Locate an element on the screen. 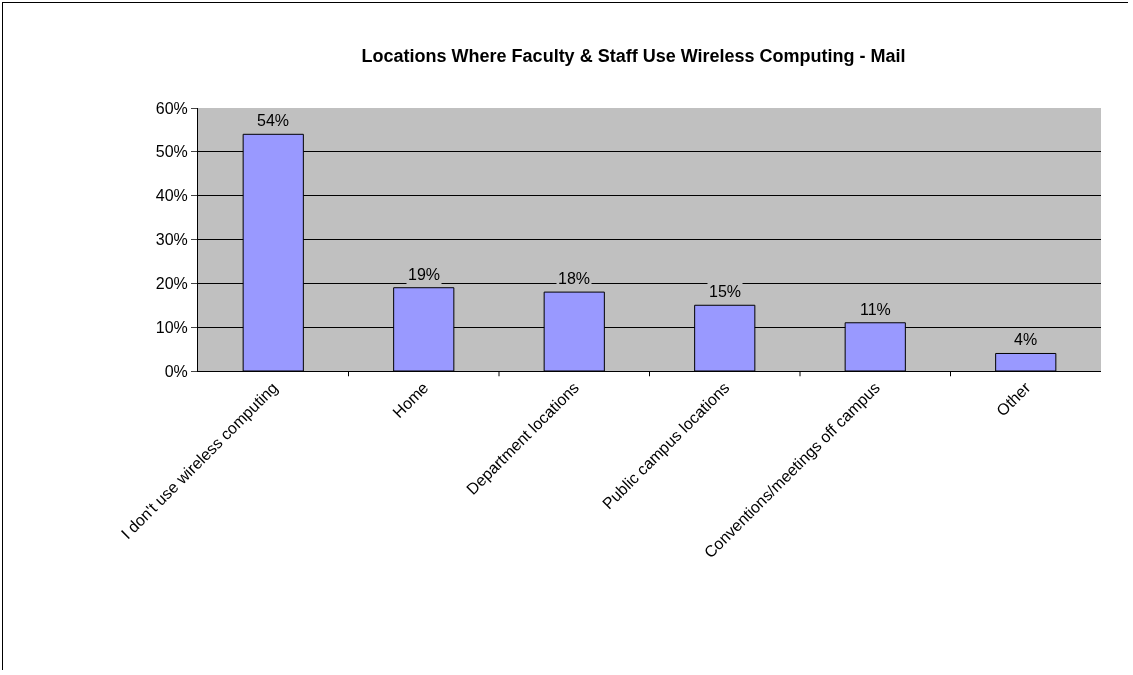  data-label: 11% is located at coordinates (875, 309).